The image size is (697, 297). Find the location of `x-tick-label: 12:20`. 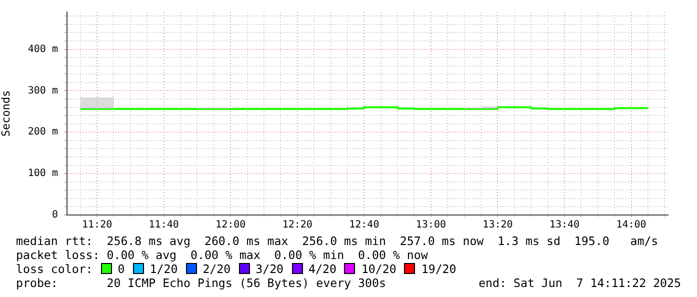

x-tick-label: 12:20 is located at coordinates (297, 225).